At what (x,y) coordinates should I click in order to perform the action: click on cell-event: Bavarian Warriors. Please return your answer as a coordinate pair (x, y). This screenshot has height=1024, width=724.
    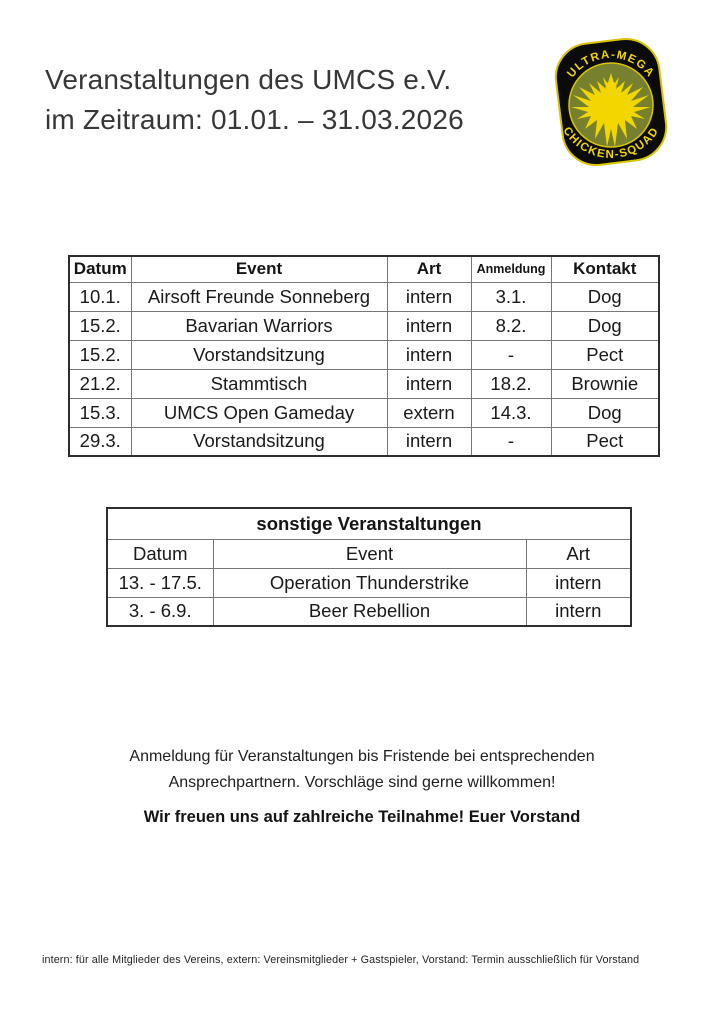
    Looking at the image, I should click on (259, 325).